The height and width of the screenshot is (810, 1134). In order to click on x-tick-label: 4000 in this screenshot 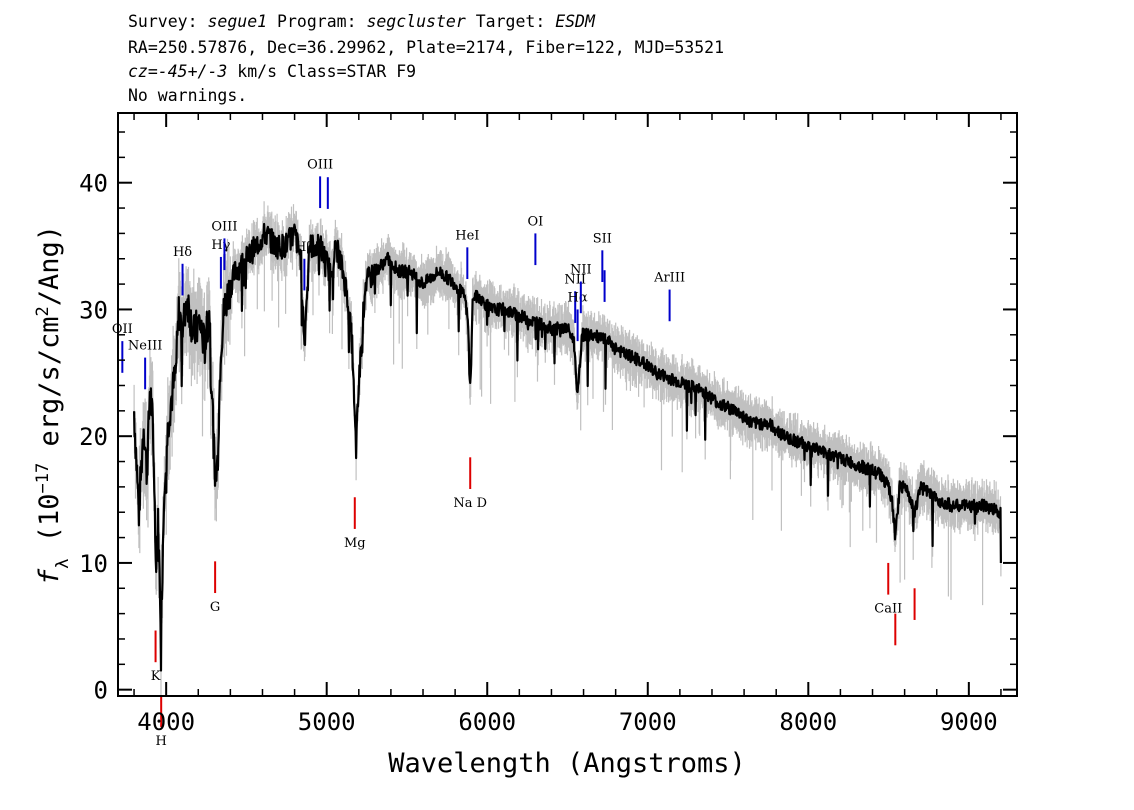, I will do `click(166, 722)`.